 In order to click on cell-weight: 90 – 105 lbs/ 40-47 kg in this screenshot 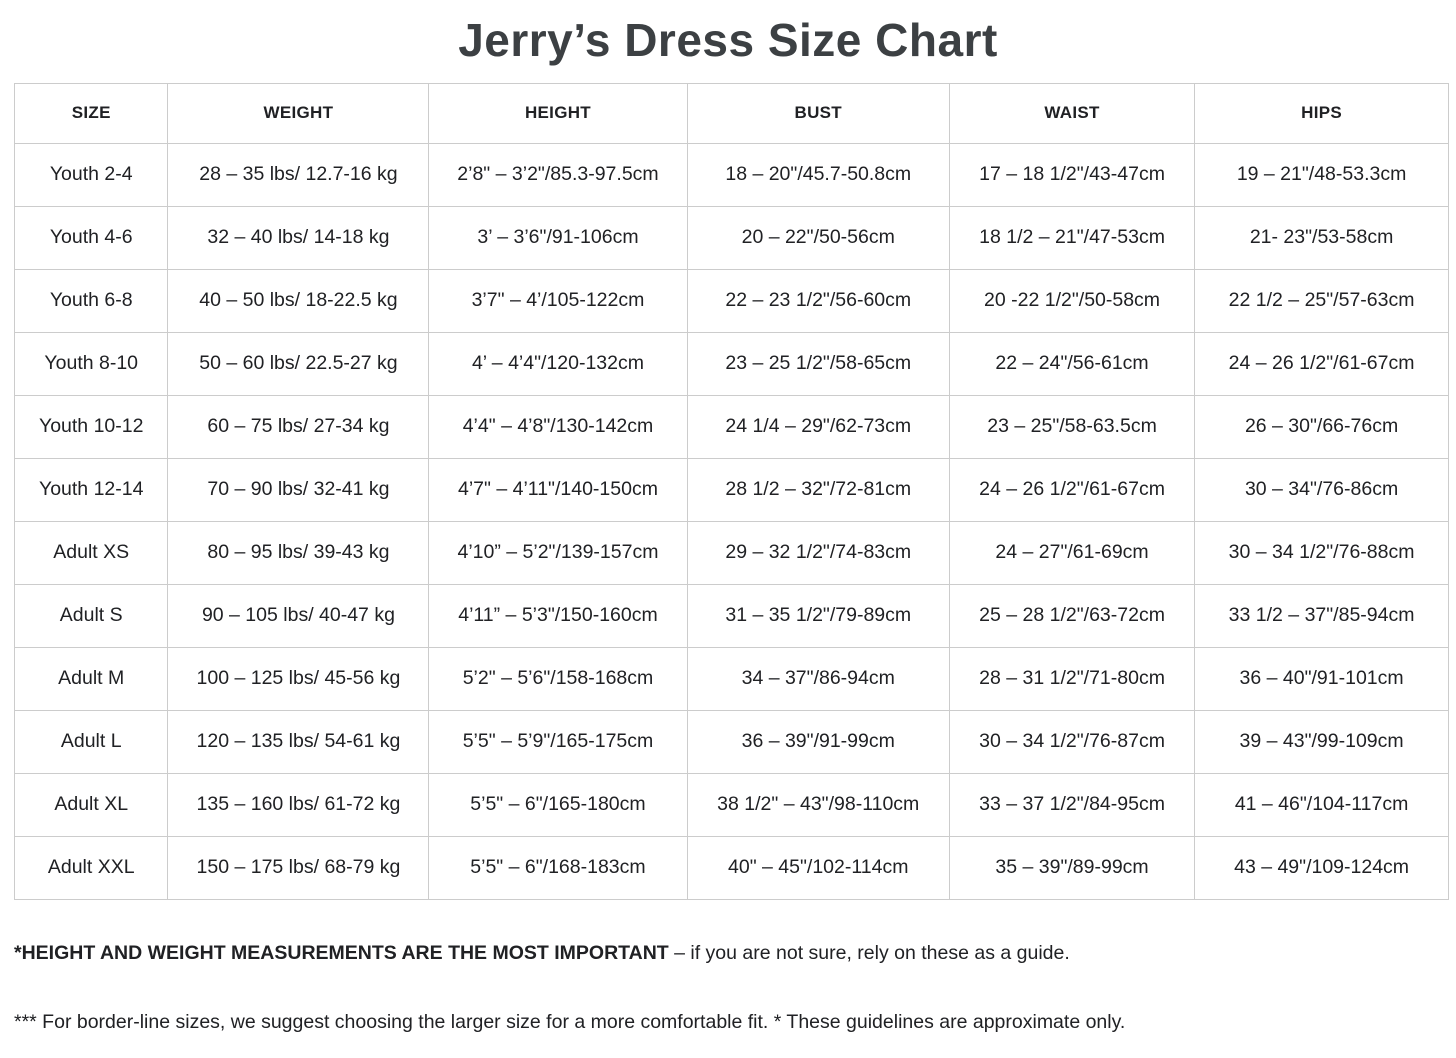, I will do `click(298, 615)`.